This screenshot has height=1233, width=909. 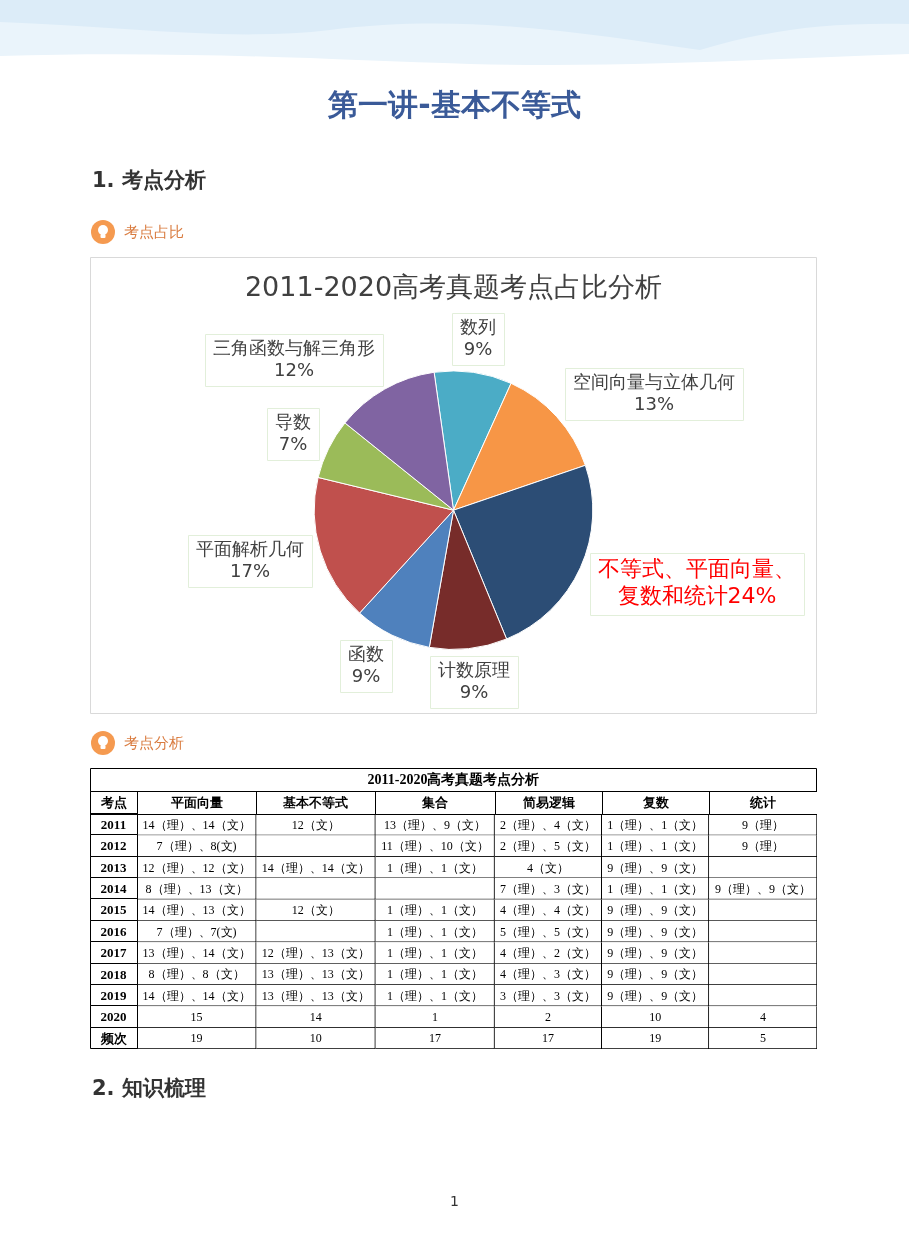 What do you see at coordinates (315, 1017) in the screenshot?
I see `text: 14` at bounding box center [315, 1017].